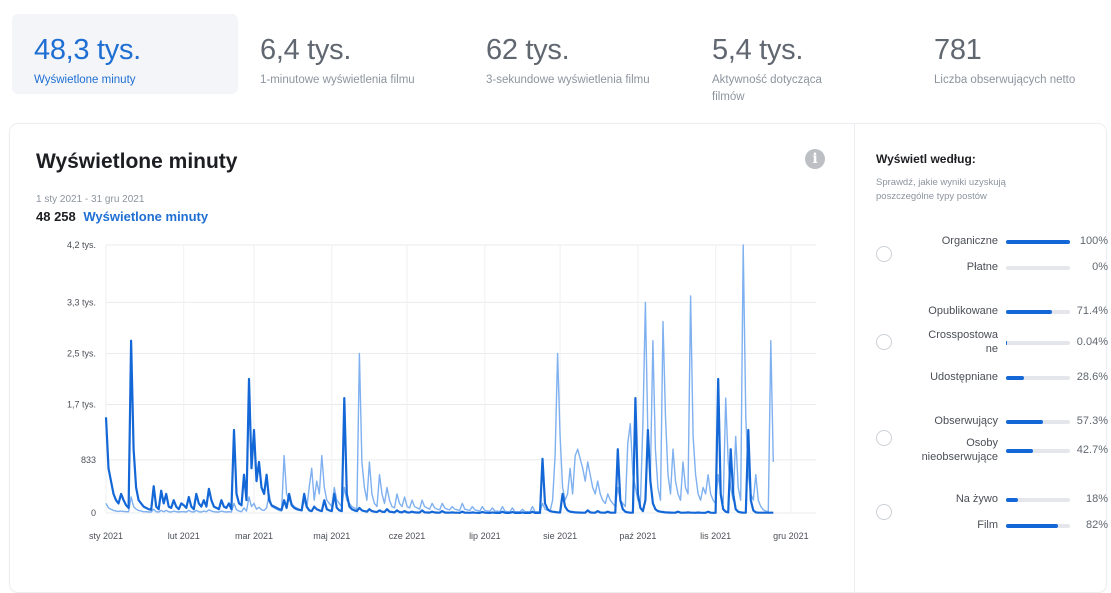  Describe the element at coordinates (1100, 267) in the screenshot. I see `breakdown-row-percent: 0%` at that location.